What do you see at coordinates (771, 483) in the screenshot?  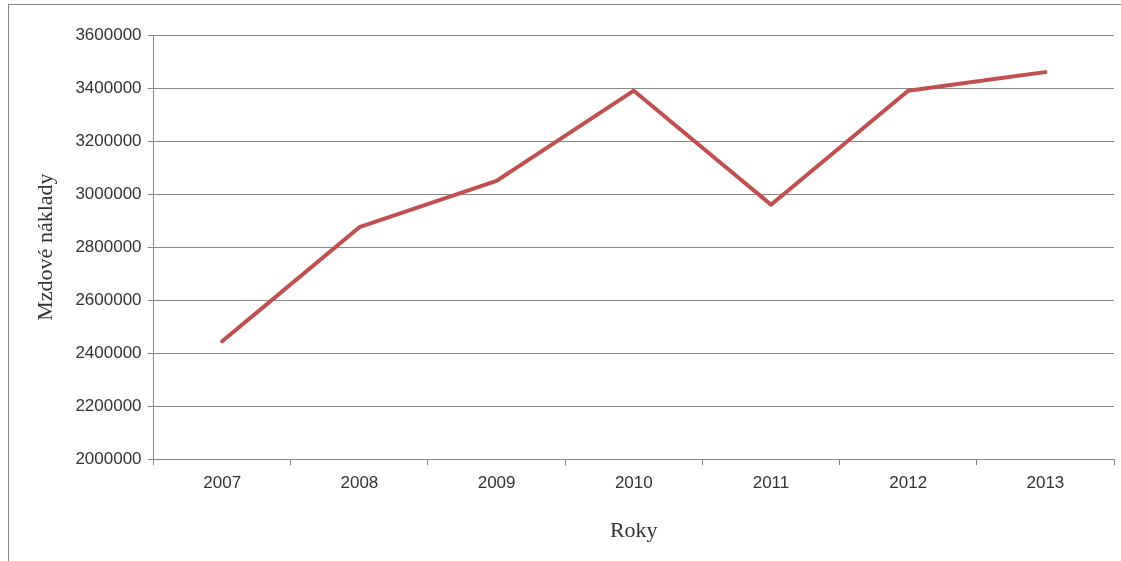 I see `x-tick-label: 2011` at bounding box center [771, 483].